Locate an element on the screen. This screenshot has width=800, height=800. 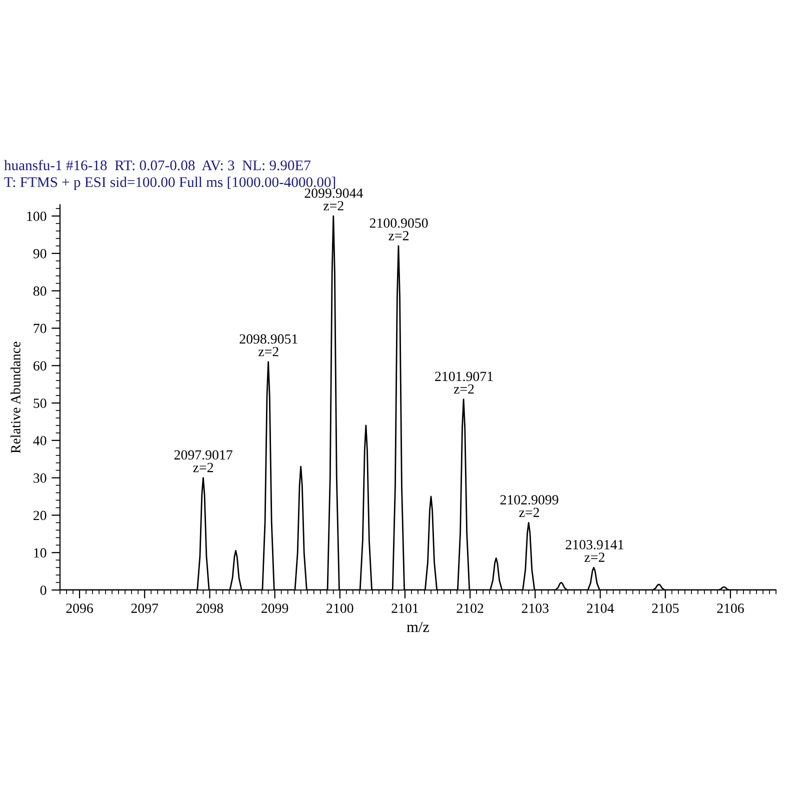
y-tick-label: 90 is located at coordinates (39, 253).